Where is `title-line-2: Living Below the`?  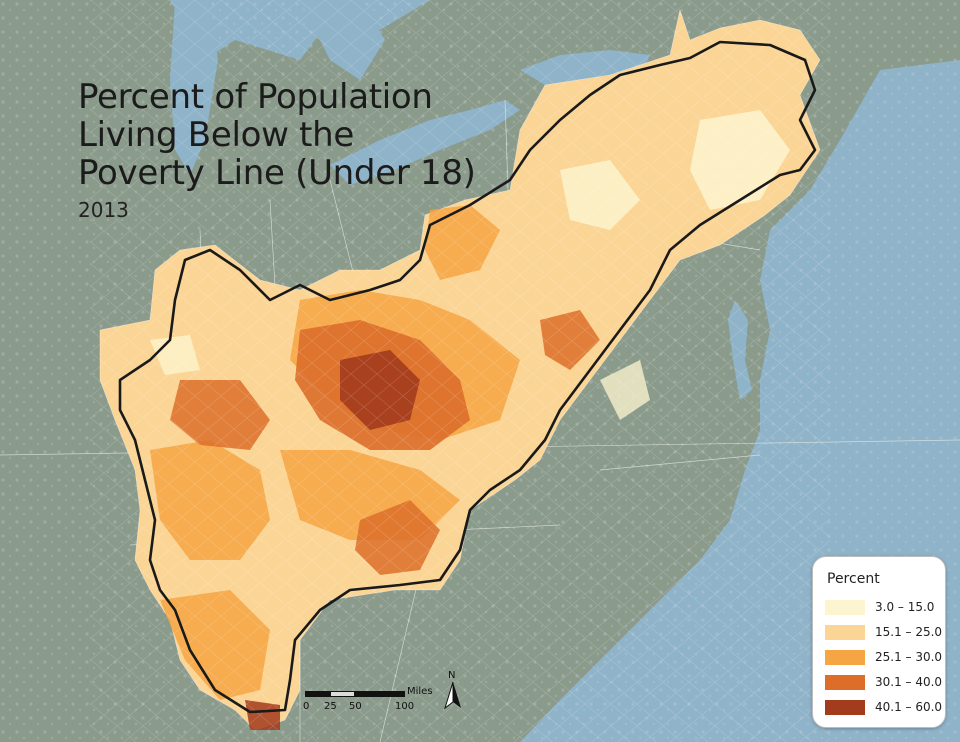 title-line-2: Living Below the is located at coordinates (216, 135).